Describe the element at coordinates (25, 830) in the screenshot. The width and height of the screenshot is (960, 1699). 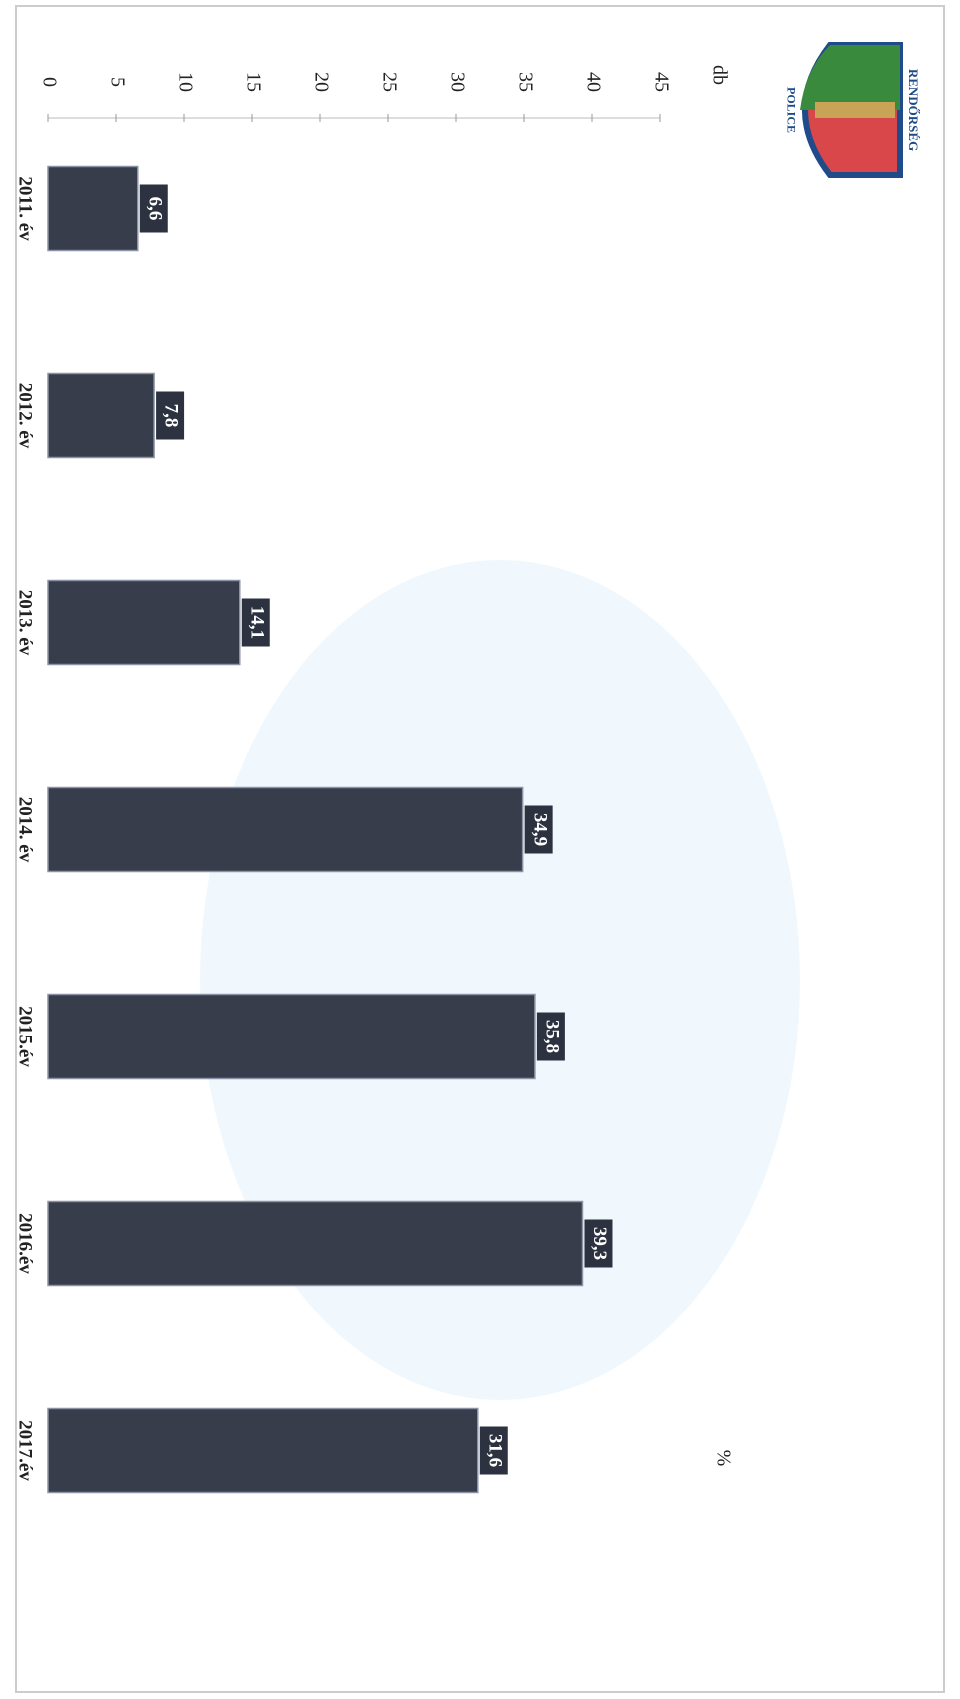
I see `x-tick-label: 2014. év` at that location.